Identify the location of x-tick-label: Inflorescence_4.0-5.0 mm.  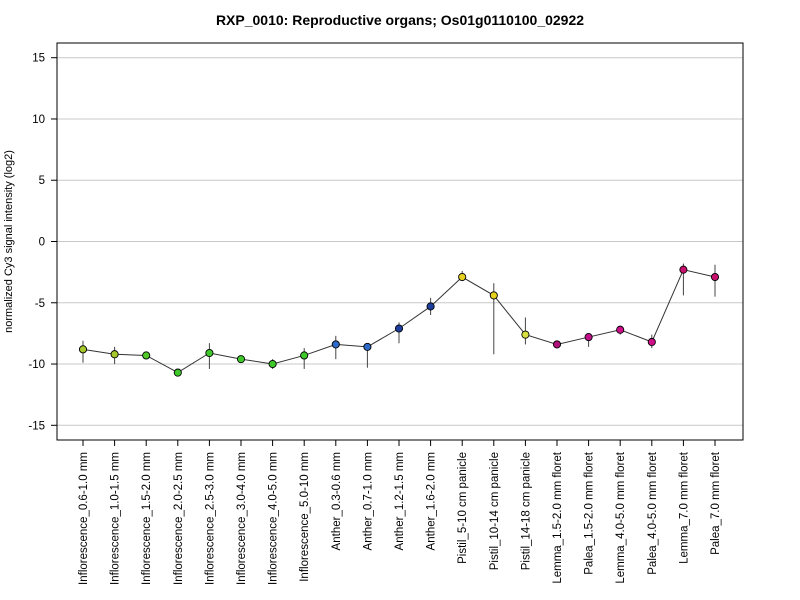
(274, 518).